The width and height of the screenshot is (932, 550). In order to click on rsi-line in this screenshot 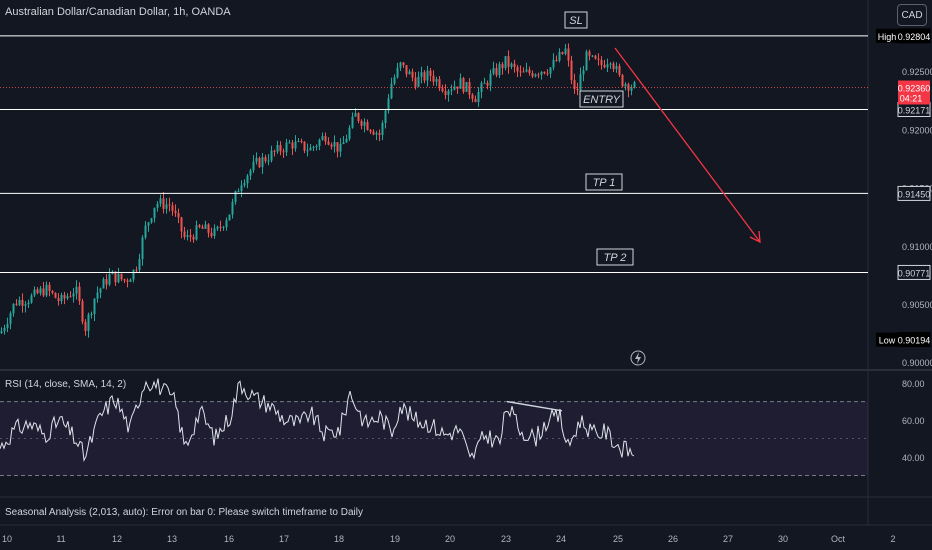, I will do `click(317, 420)`.